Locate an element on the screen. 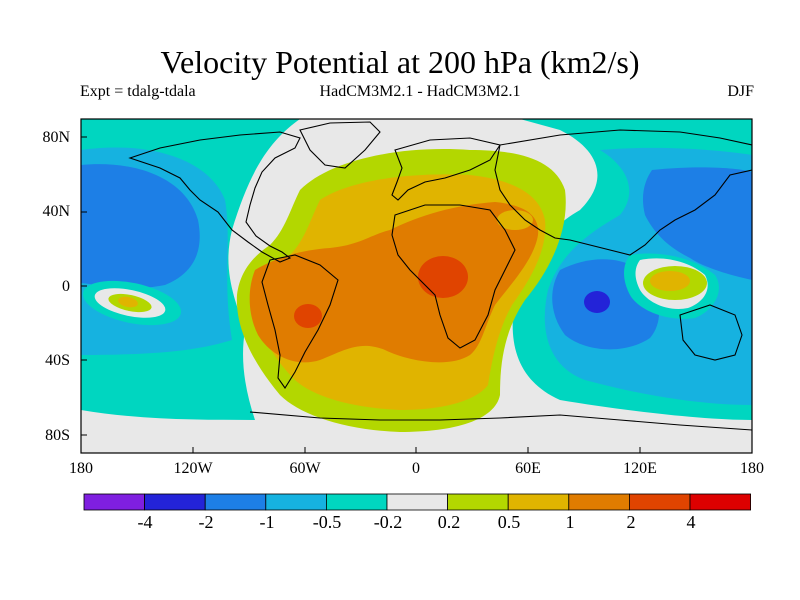 This screenshot has height=600, width=800. west-pacific-contour-mid is located at coordinates (140, 226).